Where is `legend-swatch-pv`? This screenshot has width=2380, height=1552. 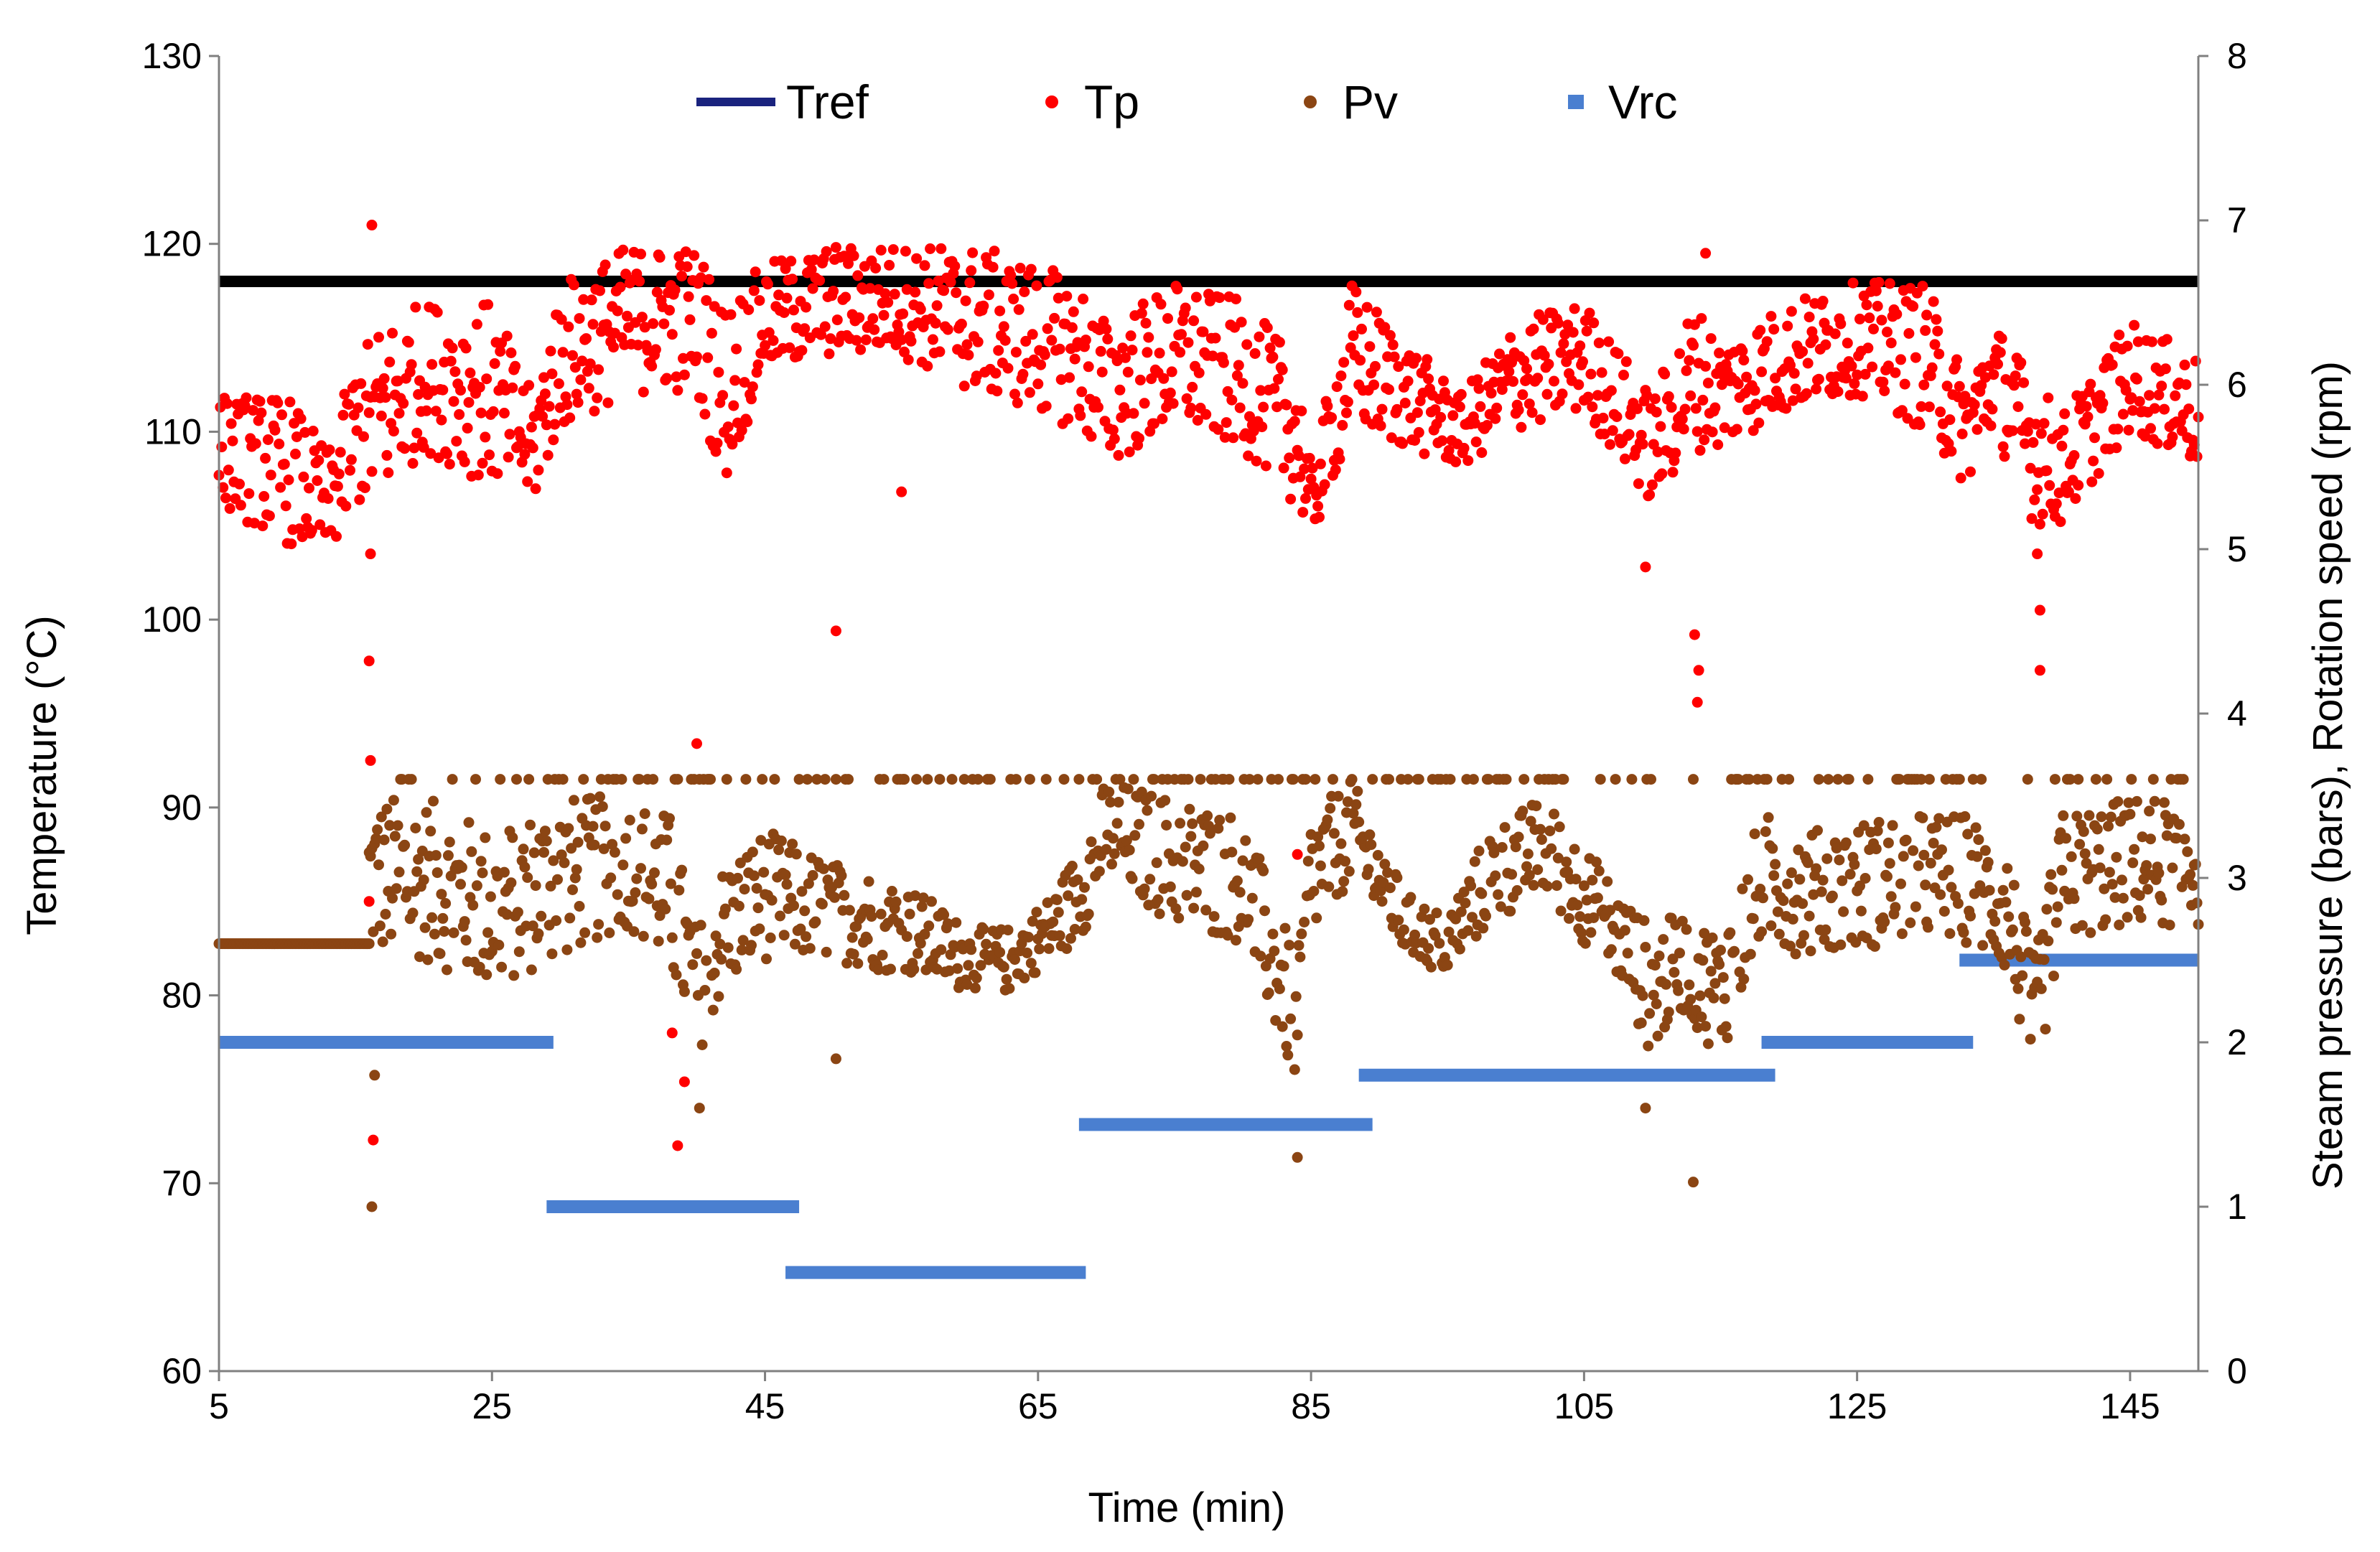
legend-swatch-pv is located at coordinates (1310, 101).